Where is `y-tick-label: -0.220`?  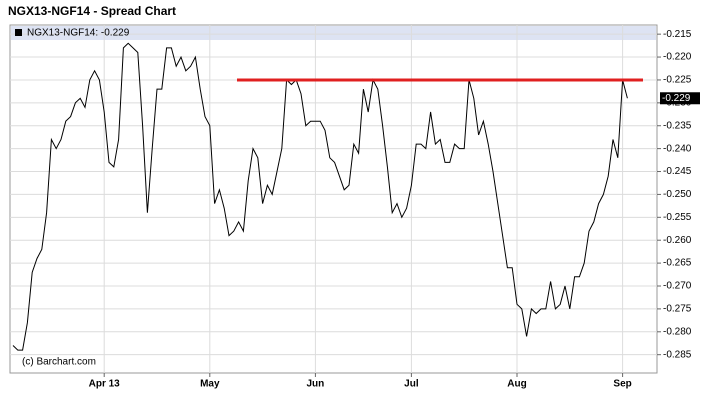
y-tick-label: -0.220 is located at coordinates (677, 57).